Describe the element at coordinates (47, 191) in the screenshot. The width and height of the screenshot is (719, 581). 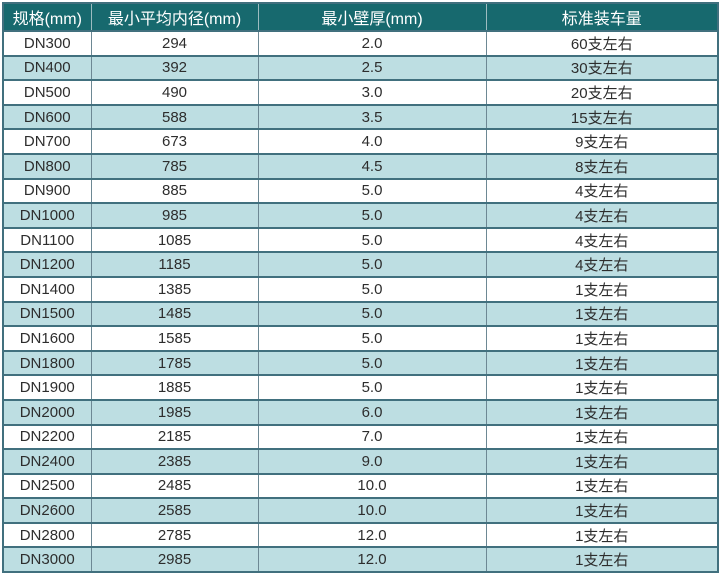
I see `cell-spec: DN900` at that location.